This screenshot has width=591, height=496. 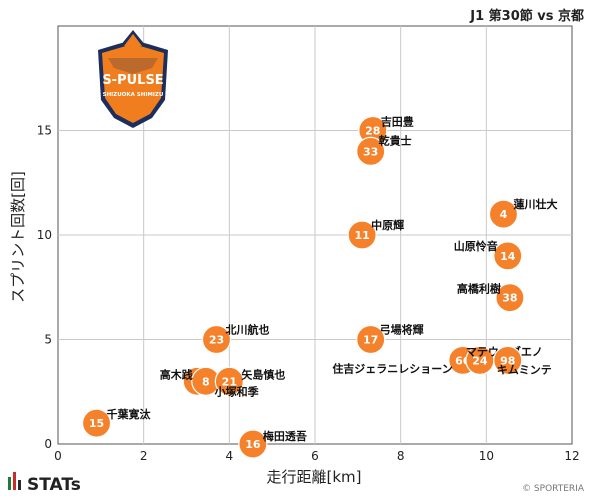 I want to click on player-number: 28, so click(x=372, y=131).